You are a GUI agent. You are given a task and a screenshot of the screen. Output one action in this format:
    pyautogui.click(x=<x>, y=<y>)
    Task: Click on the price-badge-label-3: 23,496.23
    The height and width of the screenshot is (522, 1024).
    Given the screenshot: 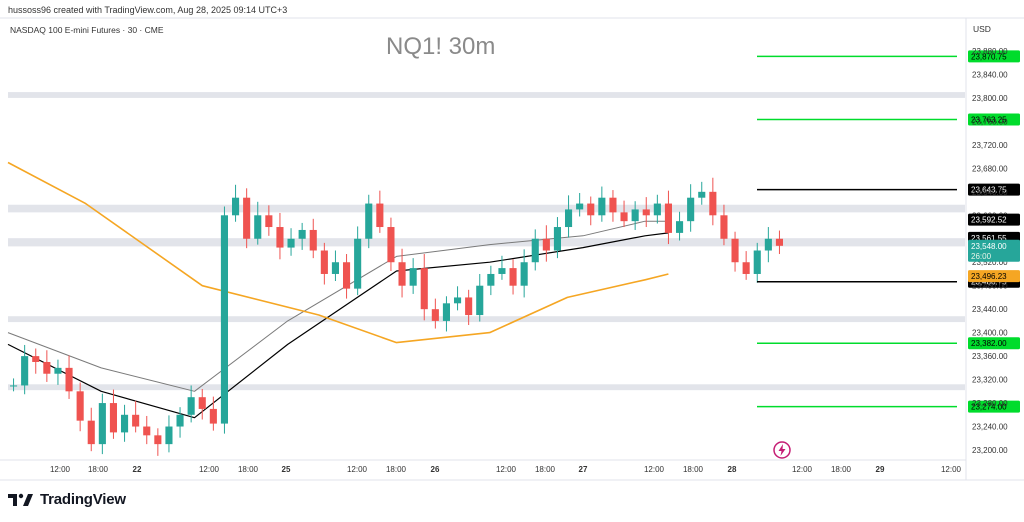 What is the action you would take?
    pyautogui.click(x=989, y=276)
    